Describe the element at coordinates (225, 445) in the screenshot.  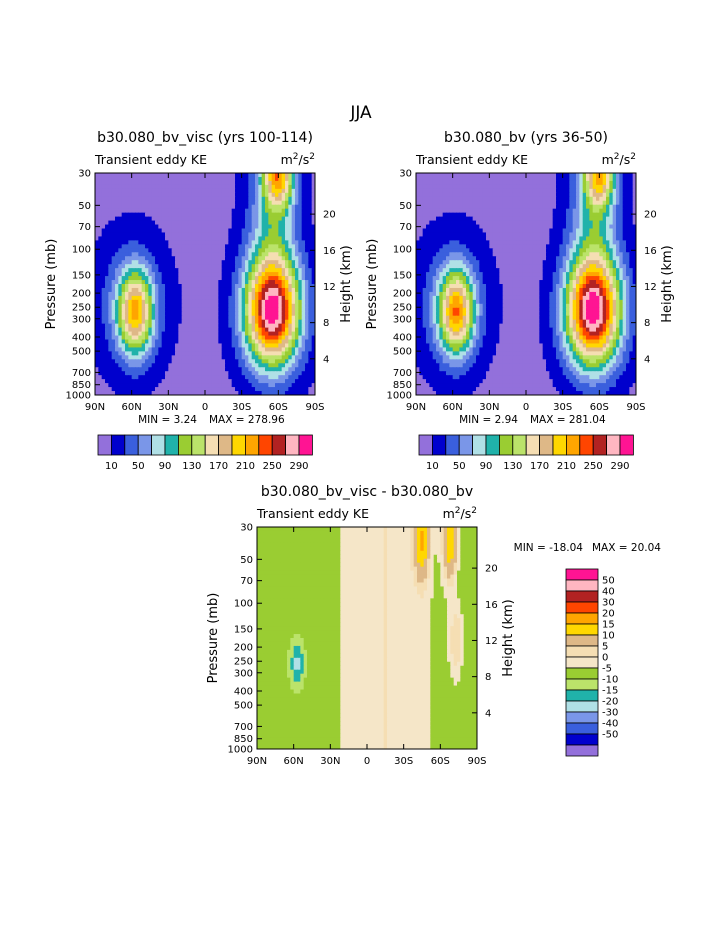
I see `colorbar-swatch` at that location.